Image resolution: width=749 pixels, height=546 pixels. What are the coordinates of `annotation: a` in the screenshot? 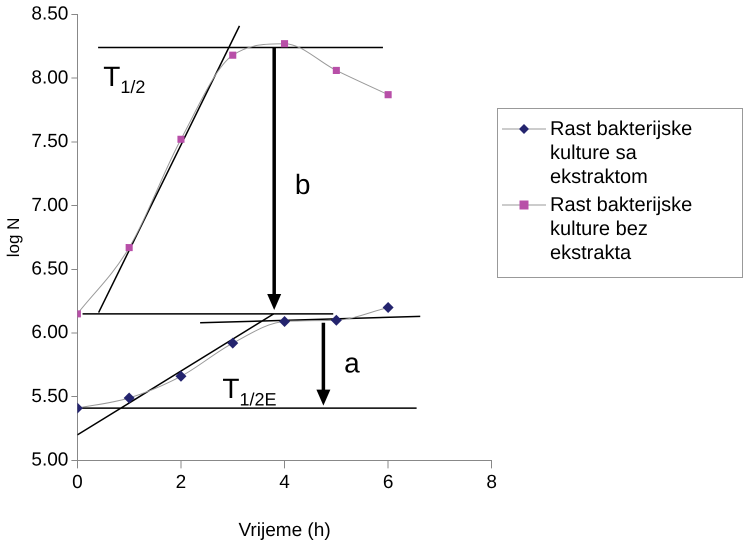 It's located at (352, 363).